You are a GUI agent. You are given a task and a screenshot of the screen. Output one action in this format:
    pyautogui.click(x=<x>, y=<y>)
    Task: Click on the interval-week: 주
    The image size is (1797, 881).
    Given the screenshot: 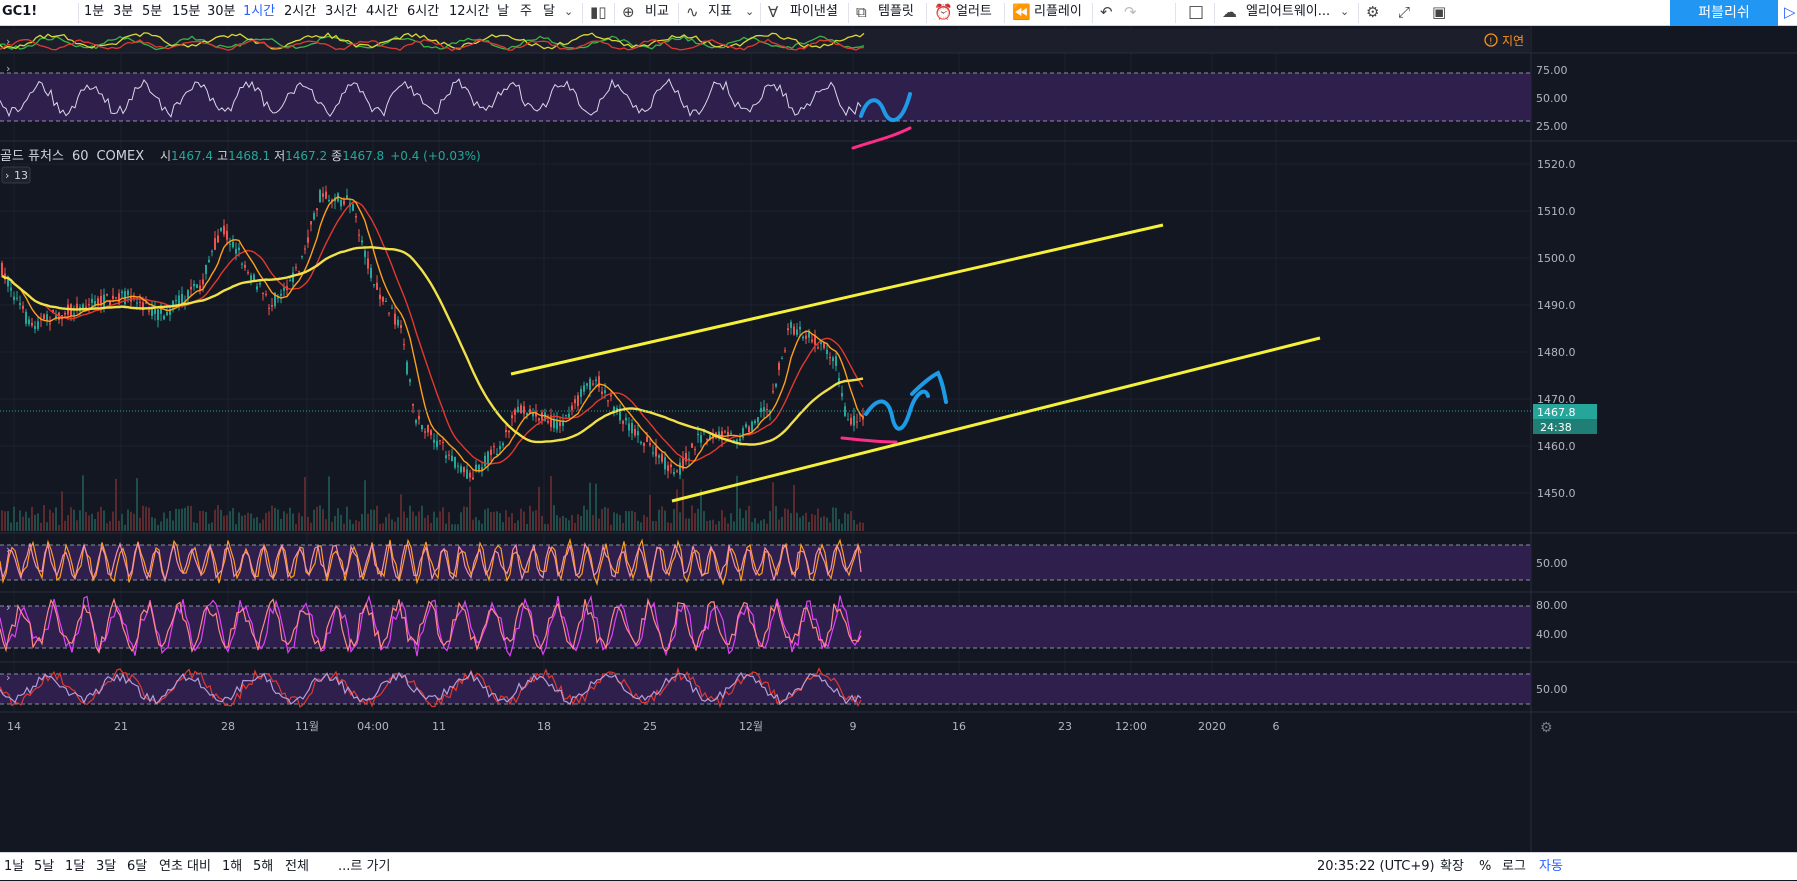 What is the action you would take?
    pyautogui.click(x=526, y=11)
    